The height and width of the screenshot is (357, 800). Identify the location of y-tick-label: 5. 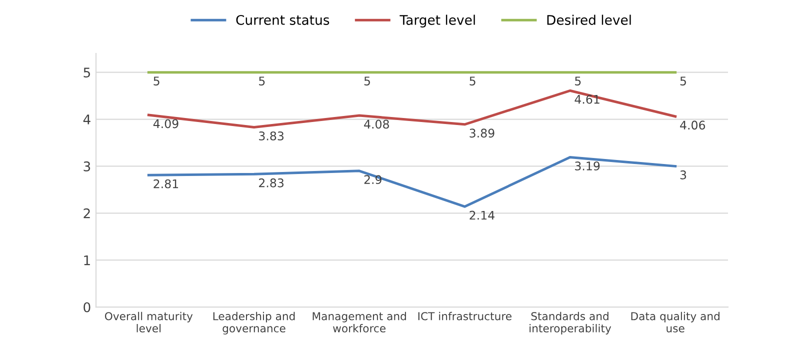
(87, 73).